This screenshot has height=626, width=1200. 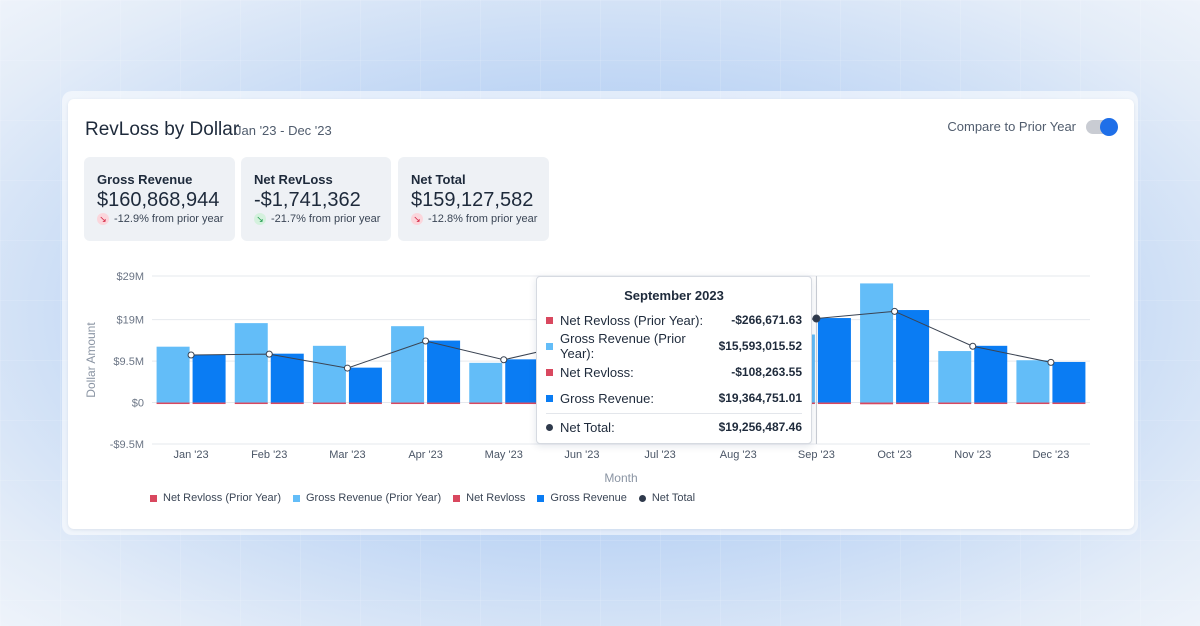 I want to click on kpi-label: Net RevLoss, so click(x=293, y=179).